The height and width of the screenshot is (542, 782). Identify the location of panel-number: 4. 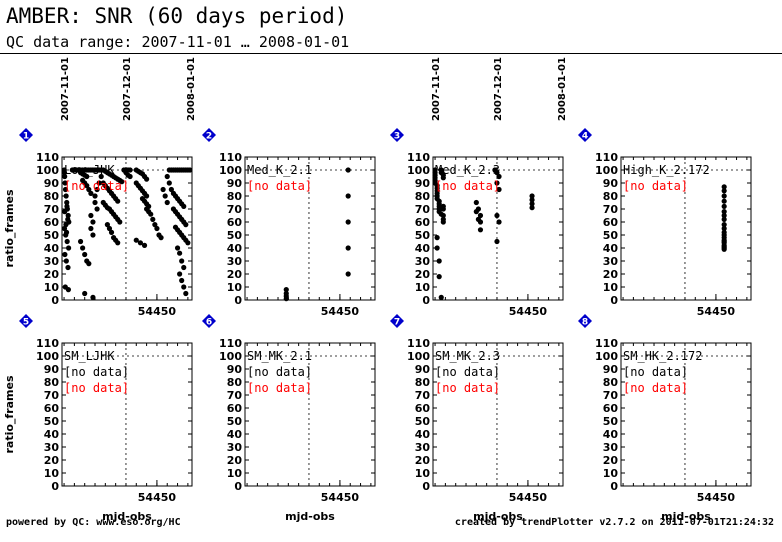
(585, 137).